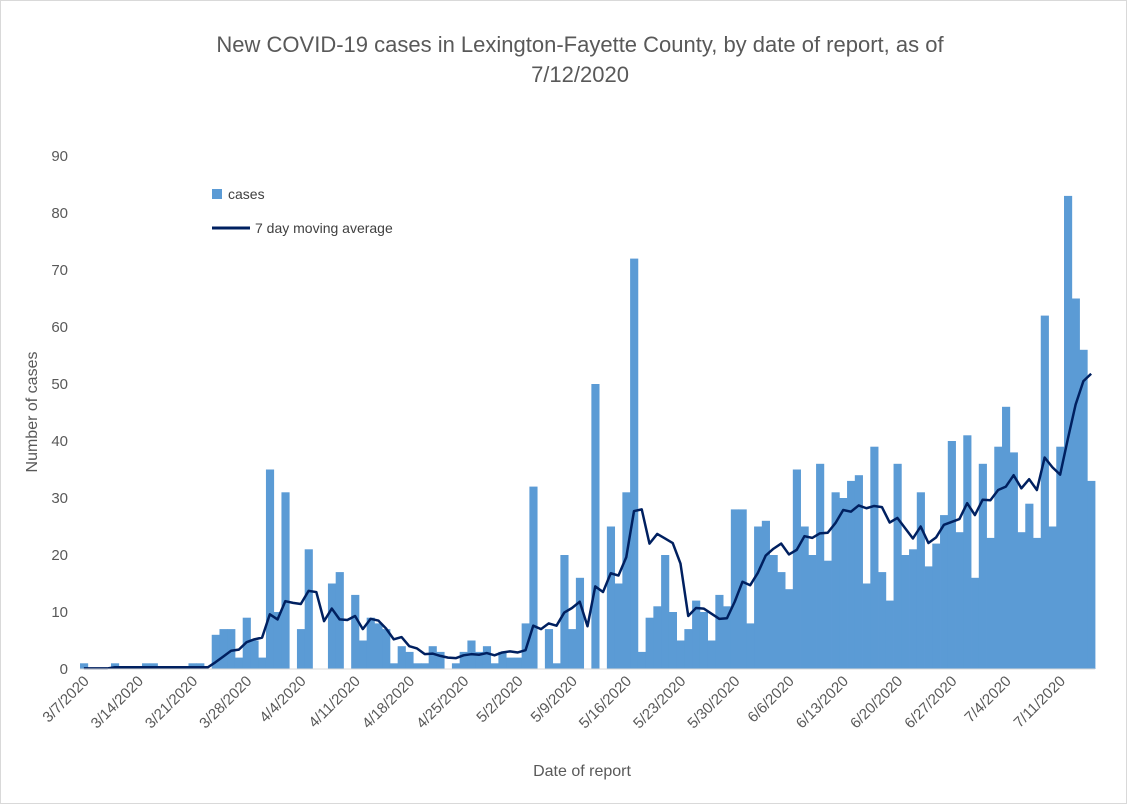  What do you see at coordinates (580, 74) in the screenshot?
I see `chart-title-line2: 7/12/2020` at bounding box center [580, 74].